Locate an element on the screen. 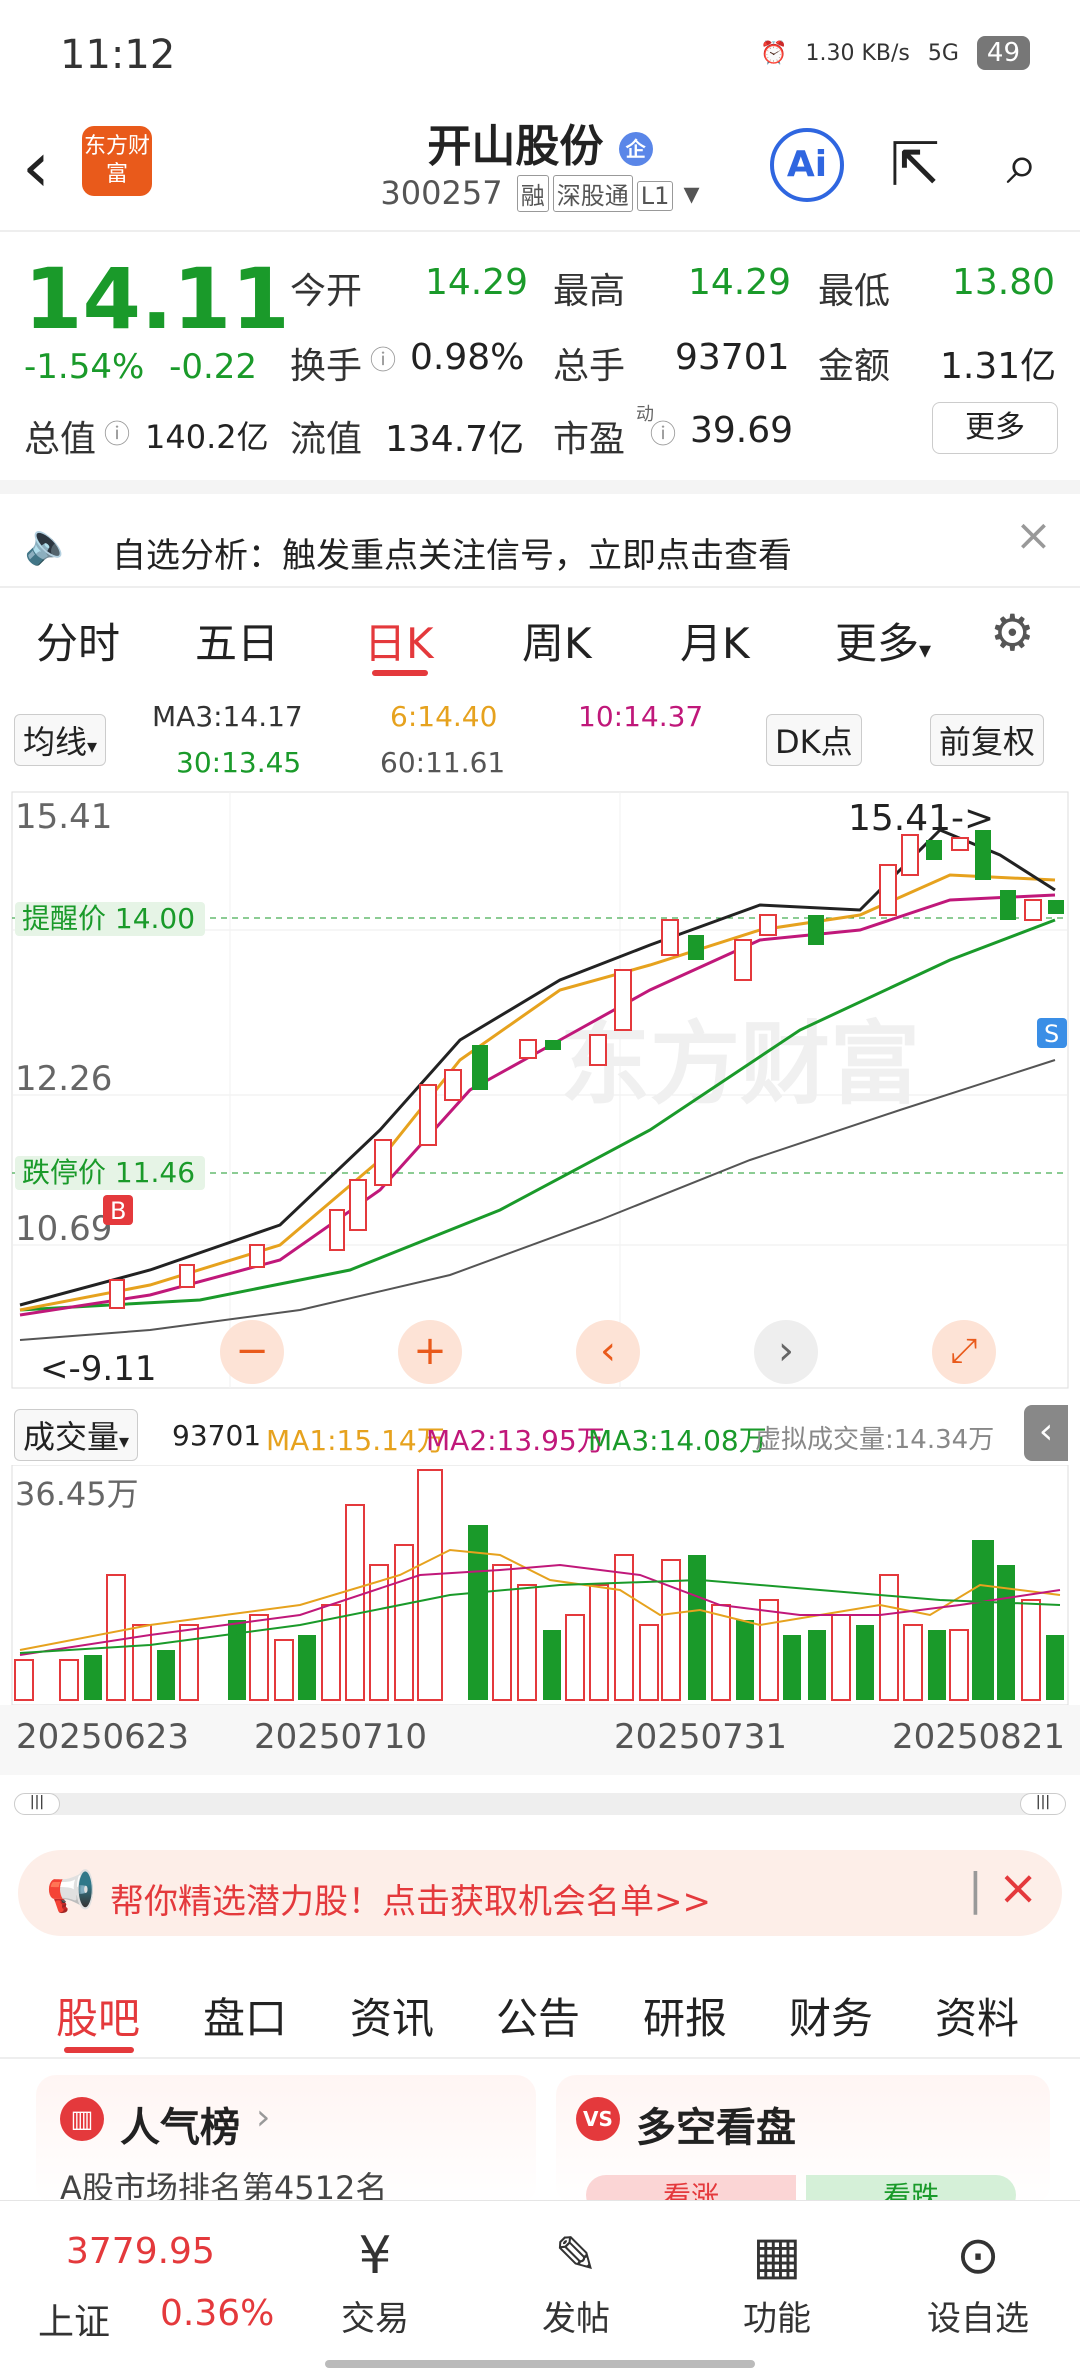 The height and width of the screenshot is (2376, 1080). stock-code: 300257 is located at coordinates (441, 193).